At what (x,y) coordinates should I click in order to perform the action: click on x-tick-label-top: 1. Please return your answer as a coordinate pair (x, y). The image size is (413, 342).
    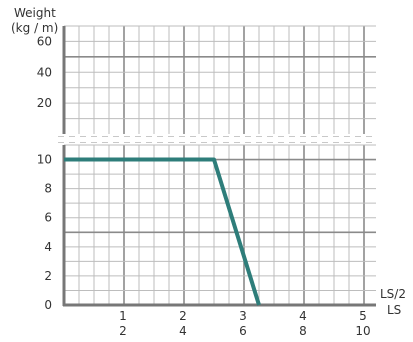
    Looking at the image, I should click on (123, 316).